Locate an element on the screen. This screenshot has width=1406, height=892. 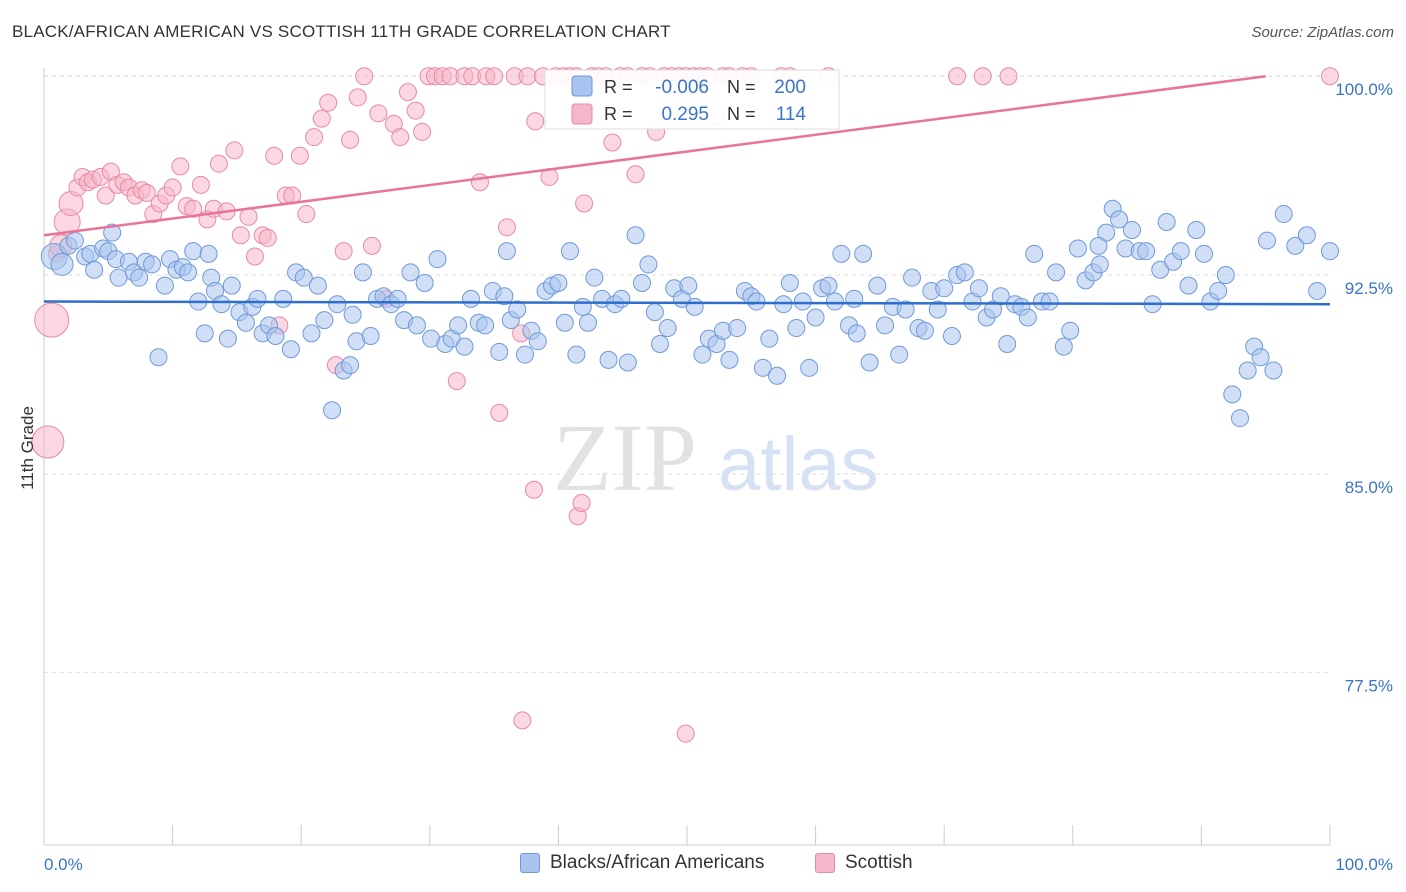
legend-bottom: Blacks/African Americans Scottish is located at coordinates (703, 865).